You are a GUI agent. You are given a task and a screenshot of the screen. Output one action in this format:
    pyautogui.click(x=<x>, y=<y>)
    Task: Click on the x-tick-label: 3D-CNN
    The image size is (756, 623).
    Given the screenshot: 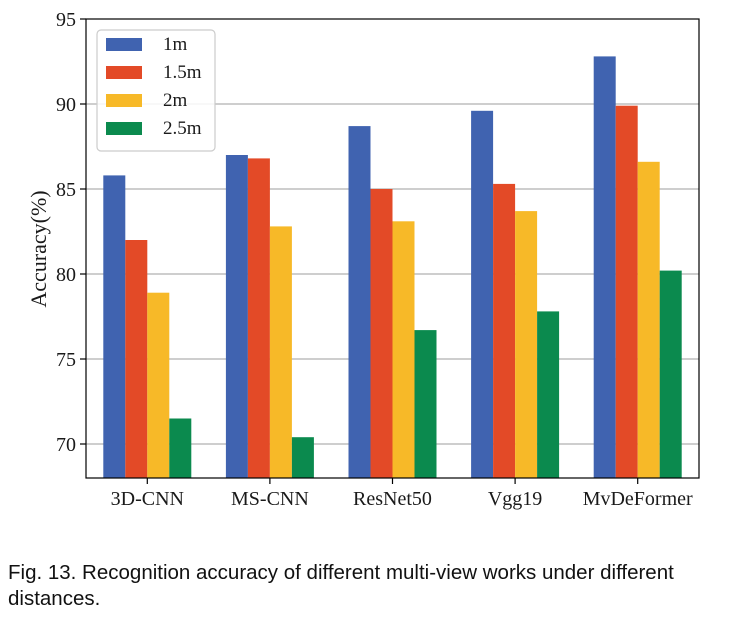 What is the action you would take?
    pyautogui.click(x=147, y=499)
    